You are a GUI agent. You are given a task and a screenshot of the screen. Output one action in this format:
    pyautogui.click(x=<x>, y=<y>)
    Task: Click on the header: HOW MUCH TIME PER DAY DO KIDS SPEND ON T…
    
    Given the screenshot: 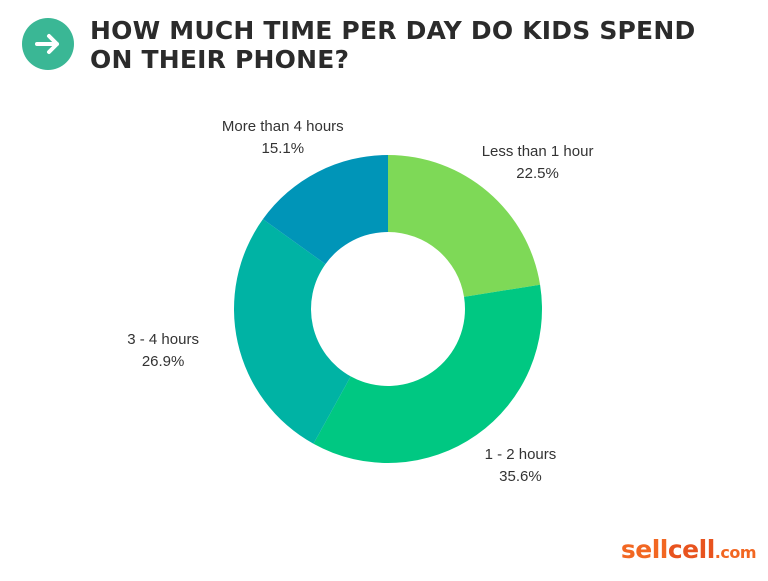 What is the action you would take?
    pyautogui.click(x=387, y=46)
    